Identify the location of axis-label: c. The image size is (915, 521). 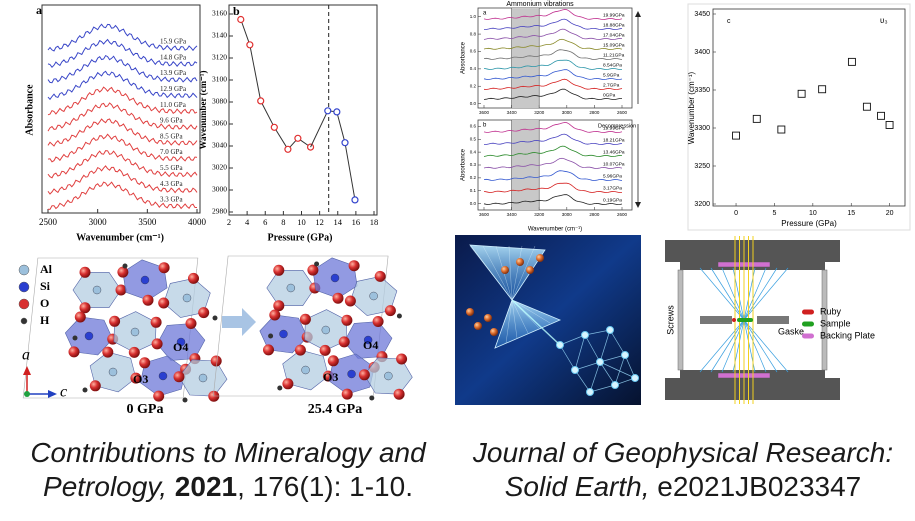
(63, 392).